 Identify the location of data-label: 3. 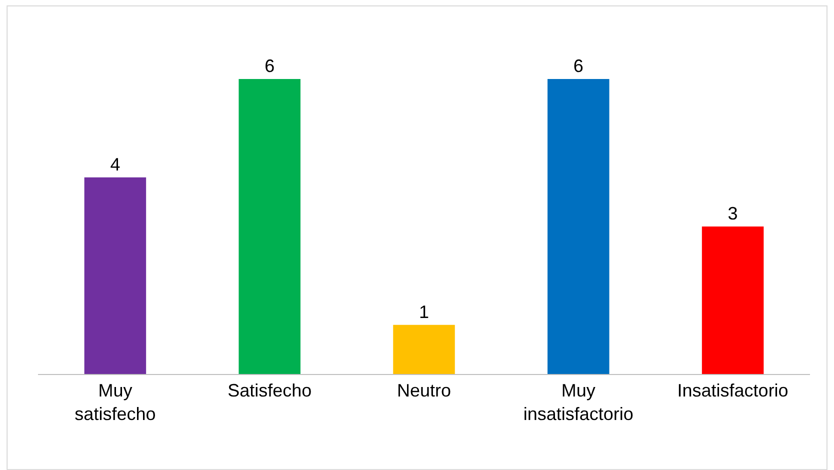
(733, 214).